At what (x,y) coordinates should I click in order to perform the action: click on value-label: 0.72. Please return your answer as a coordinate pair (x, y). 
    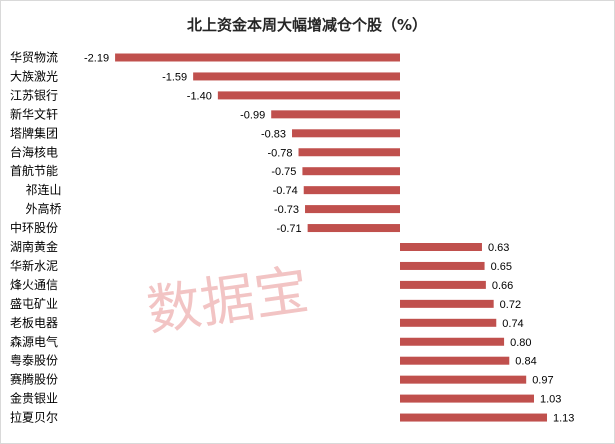
    Looking at the image, I should click on (510, 305).